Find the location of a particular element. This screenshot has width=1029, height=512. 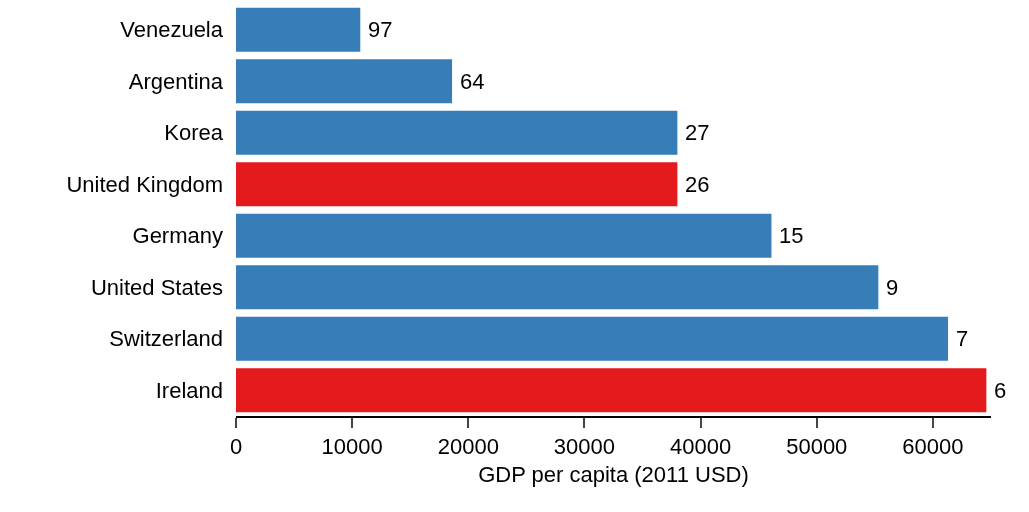

y-tick-label: Switzerland is located at coordinates (166, 339).